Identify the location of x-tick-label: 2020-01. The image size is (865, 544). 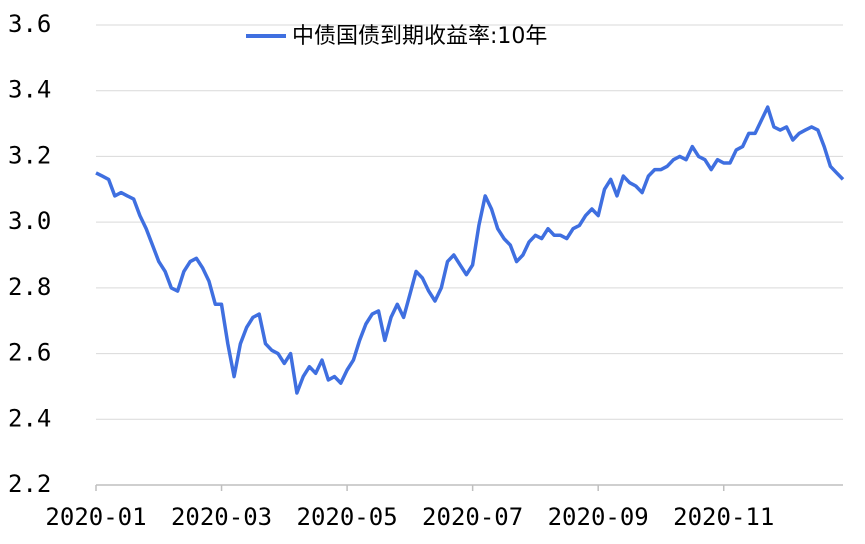
(95, 517).